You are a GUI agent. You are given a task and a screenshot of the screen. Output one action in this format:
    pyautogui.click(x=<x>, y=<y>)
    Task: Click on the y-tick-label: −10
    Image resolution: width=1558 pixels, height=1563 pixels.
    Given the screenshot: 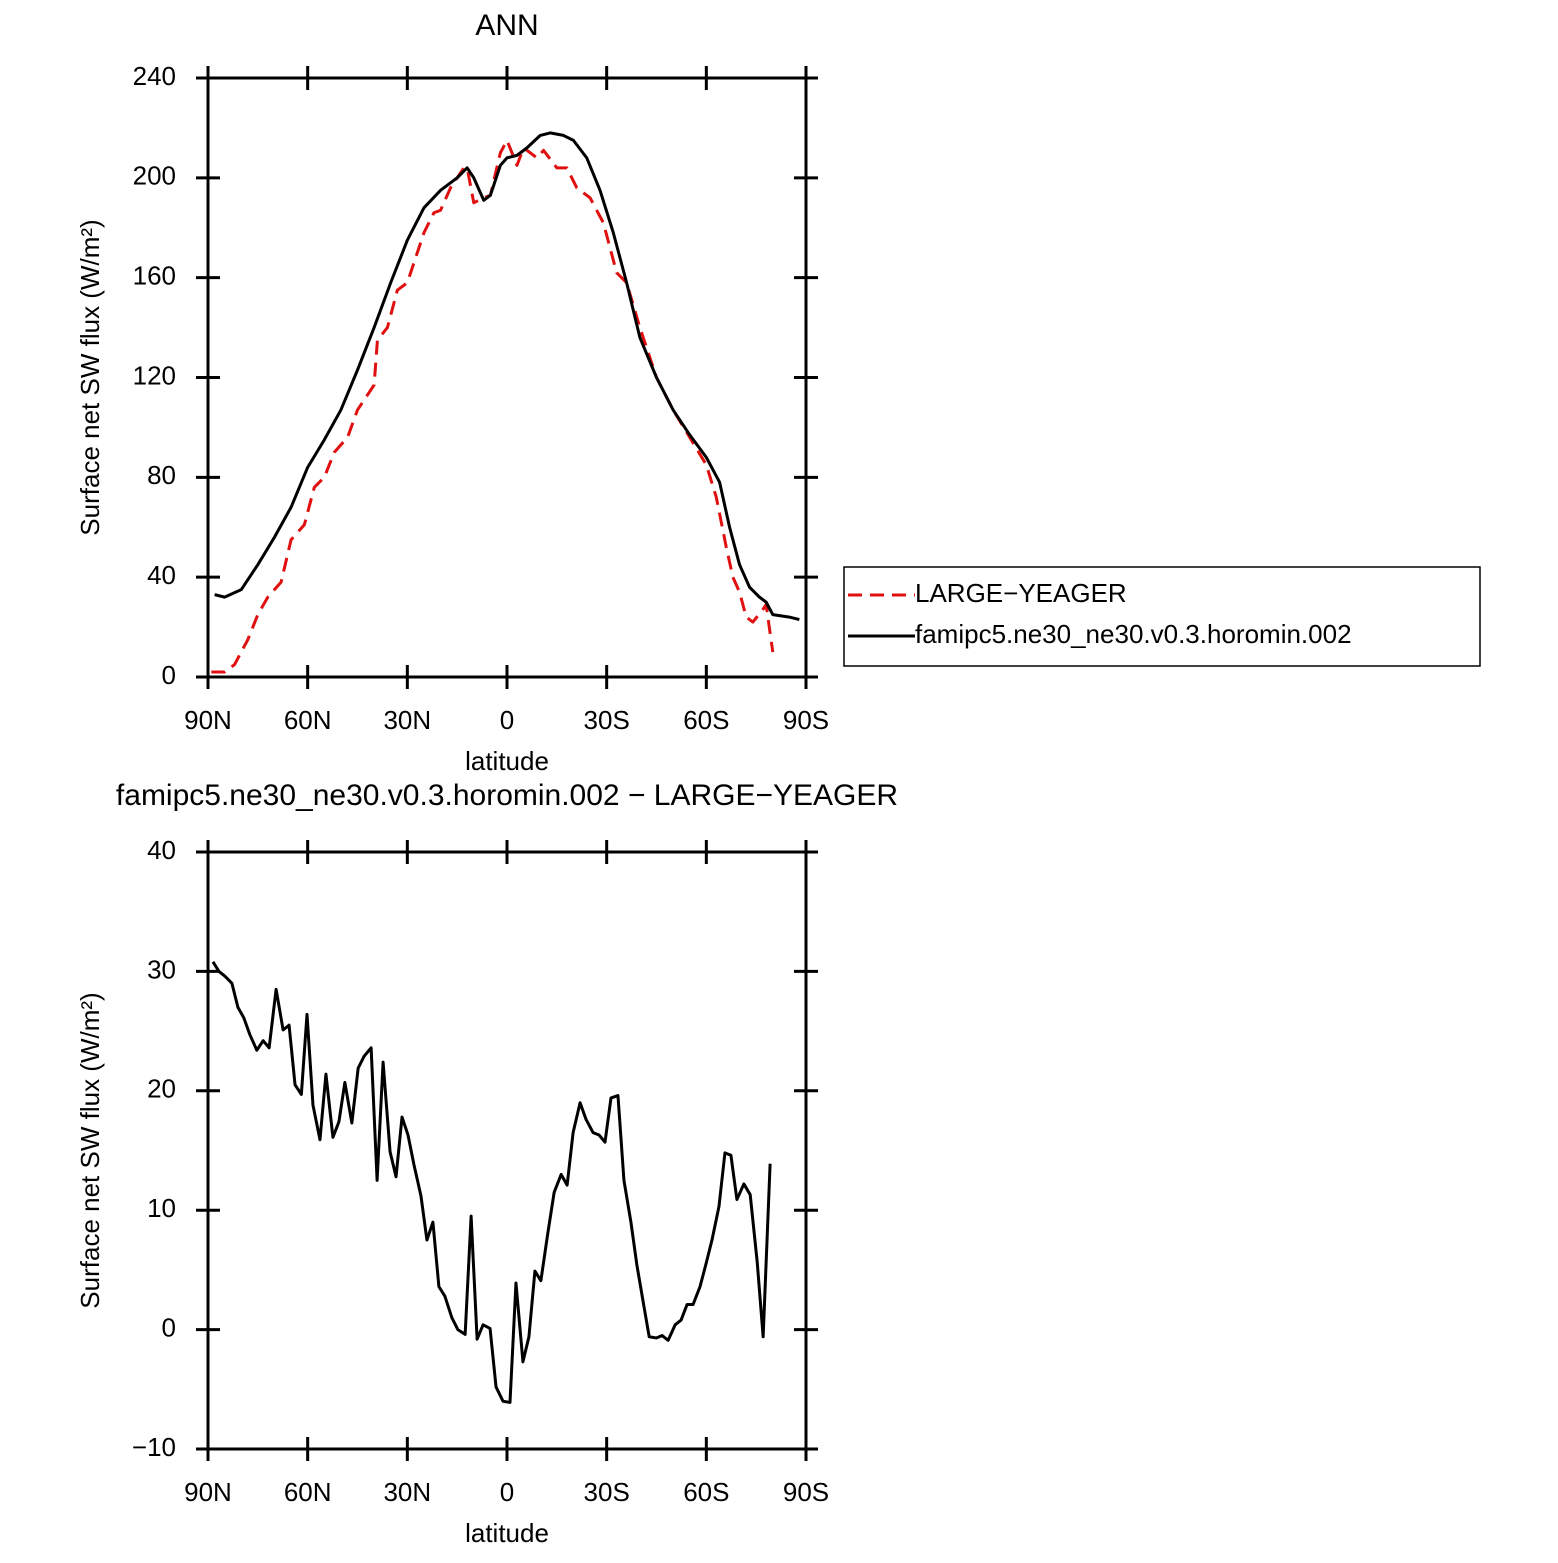 What is the action you would take?
    pyautogui.click(x=154, y=1447)
    